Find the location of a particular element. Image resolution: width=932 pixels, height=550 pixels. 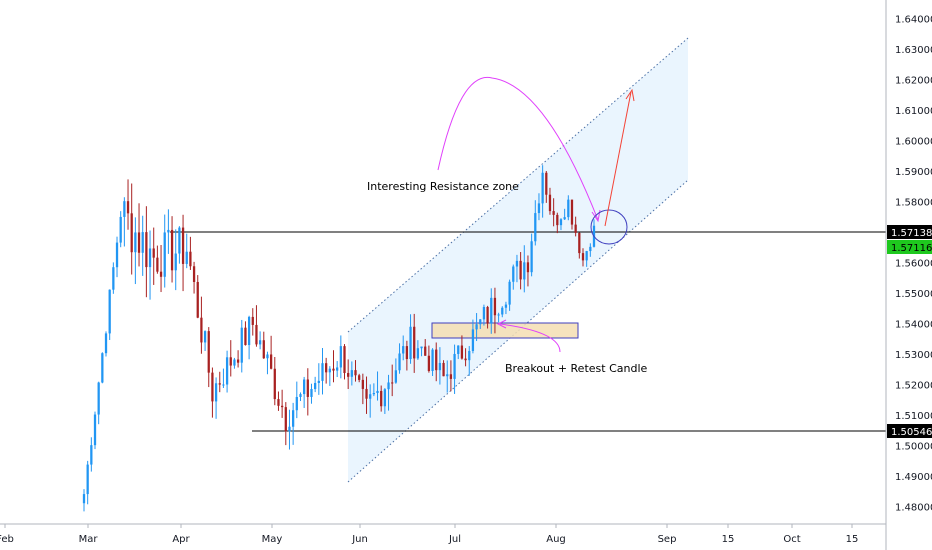

x-tick-label: Jul is located at coordinates (454, 539).